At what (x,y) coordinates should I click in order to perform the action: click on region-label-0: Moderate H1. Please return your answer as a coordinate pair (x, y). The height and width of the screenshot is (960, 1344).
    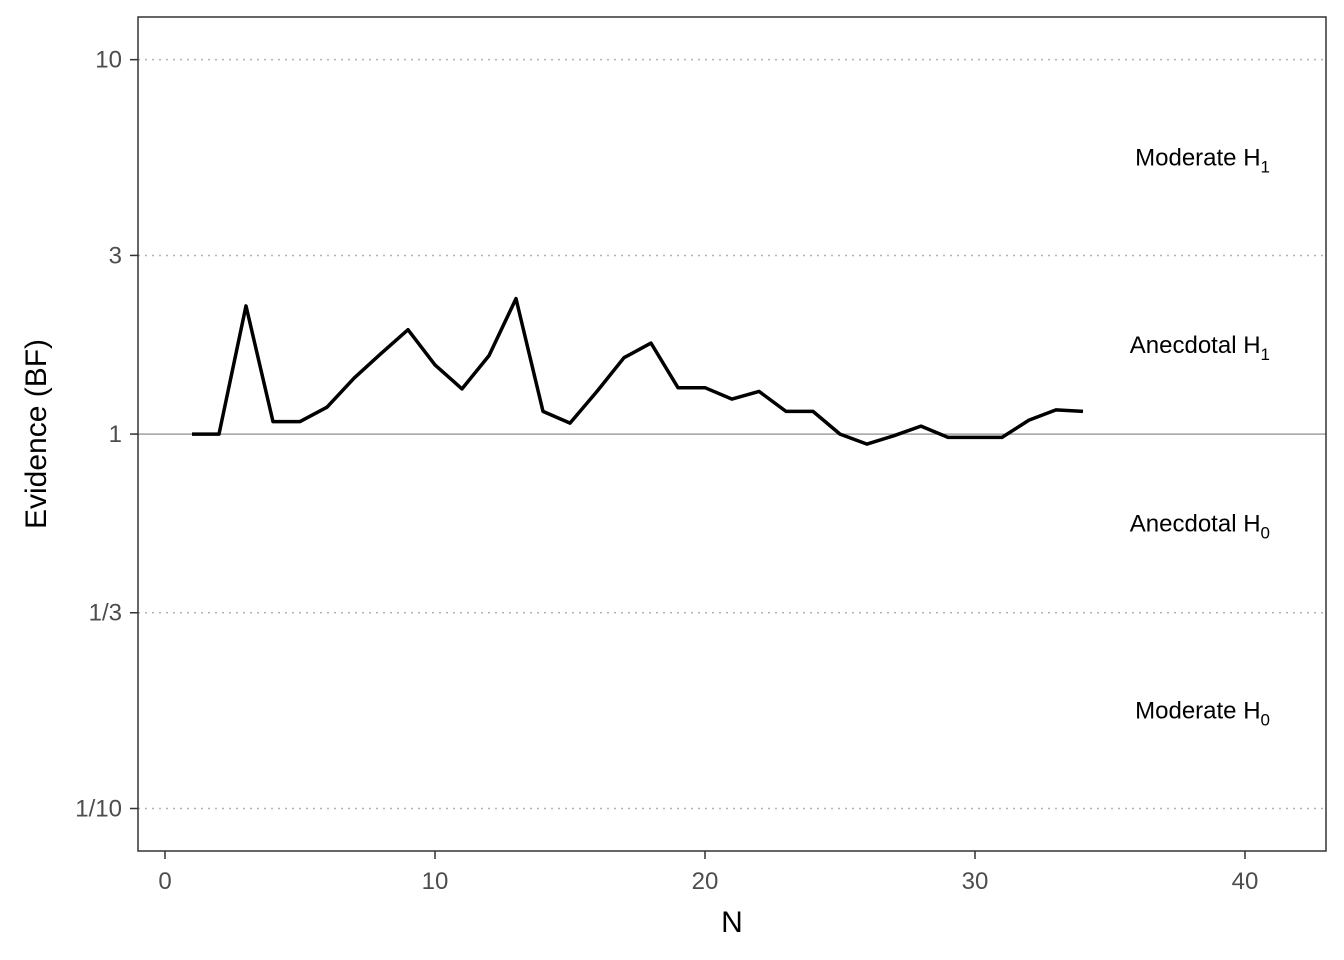
    Looking at the image, I should click on (1202, 161).